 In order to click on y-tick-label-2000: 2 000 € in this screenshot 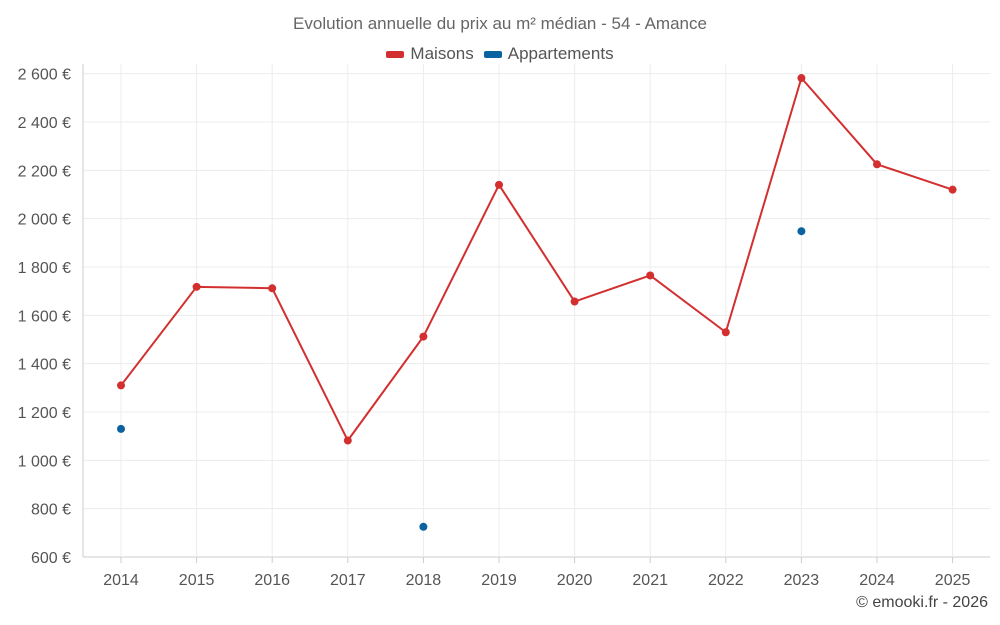, I will do `click(44, 220)`.